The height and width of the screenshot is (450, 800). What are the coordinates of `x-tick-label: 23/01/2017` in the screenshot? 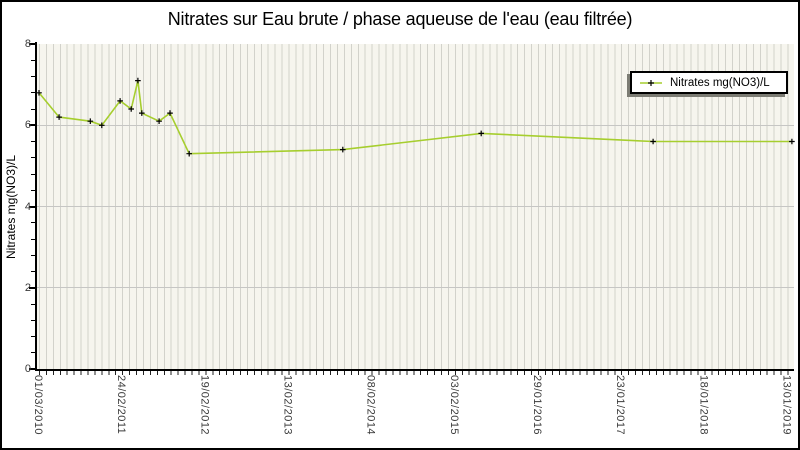 It's located at (620, 405).